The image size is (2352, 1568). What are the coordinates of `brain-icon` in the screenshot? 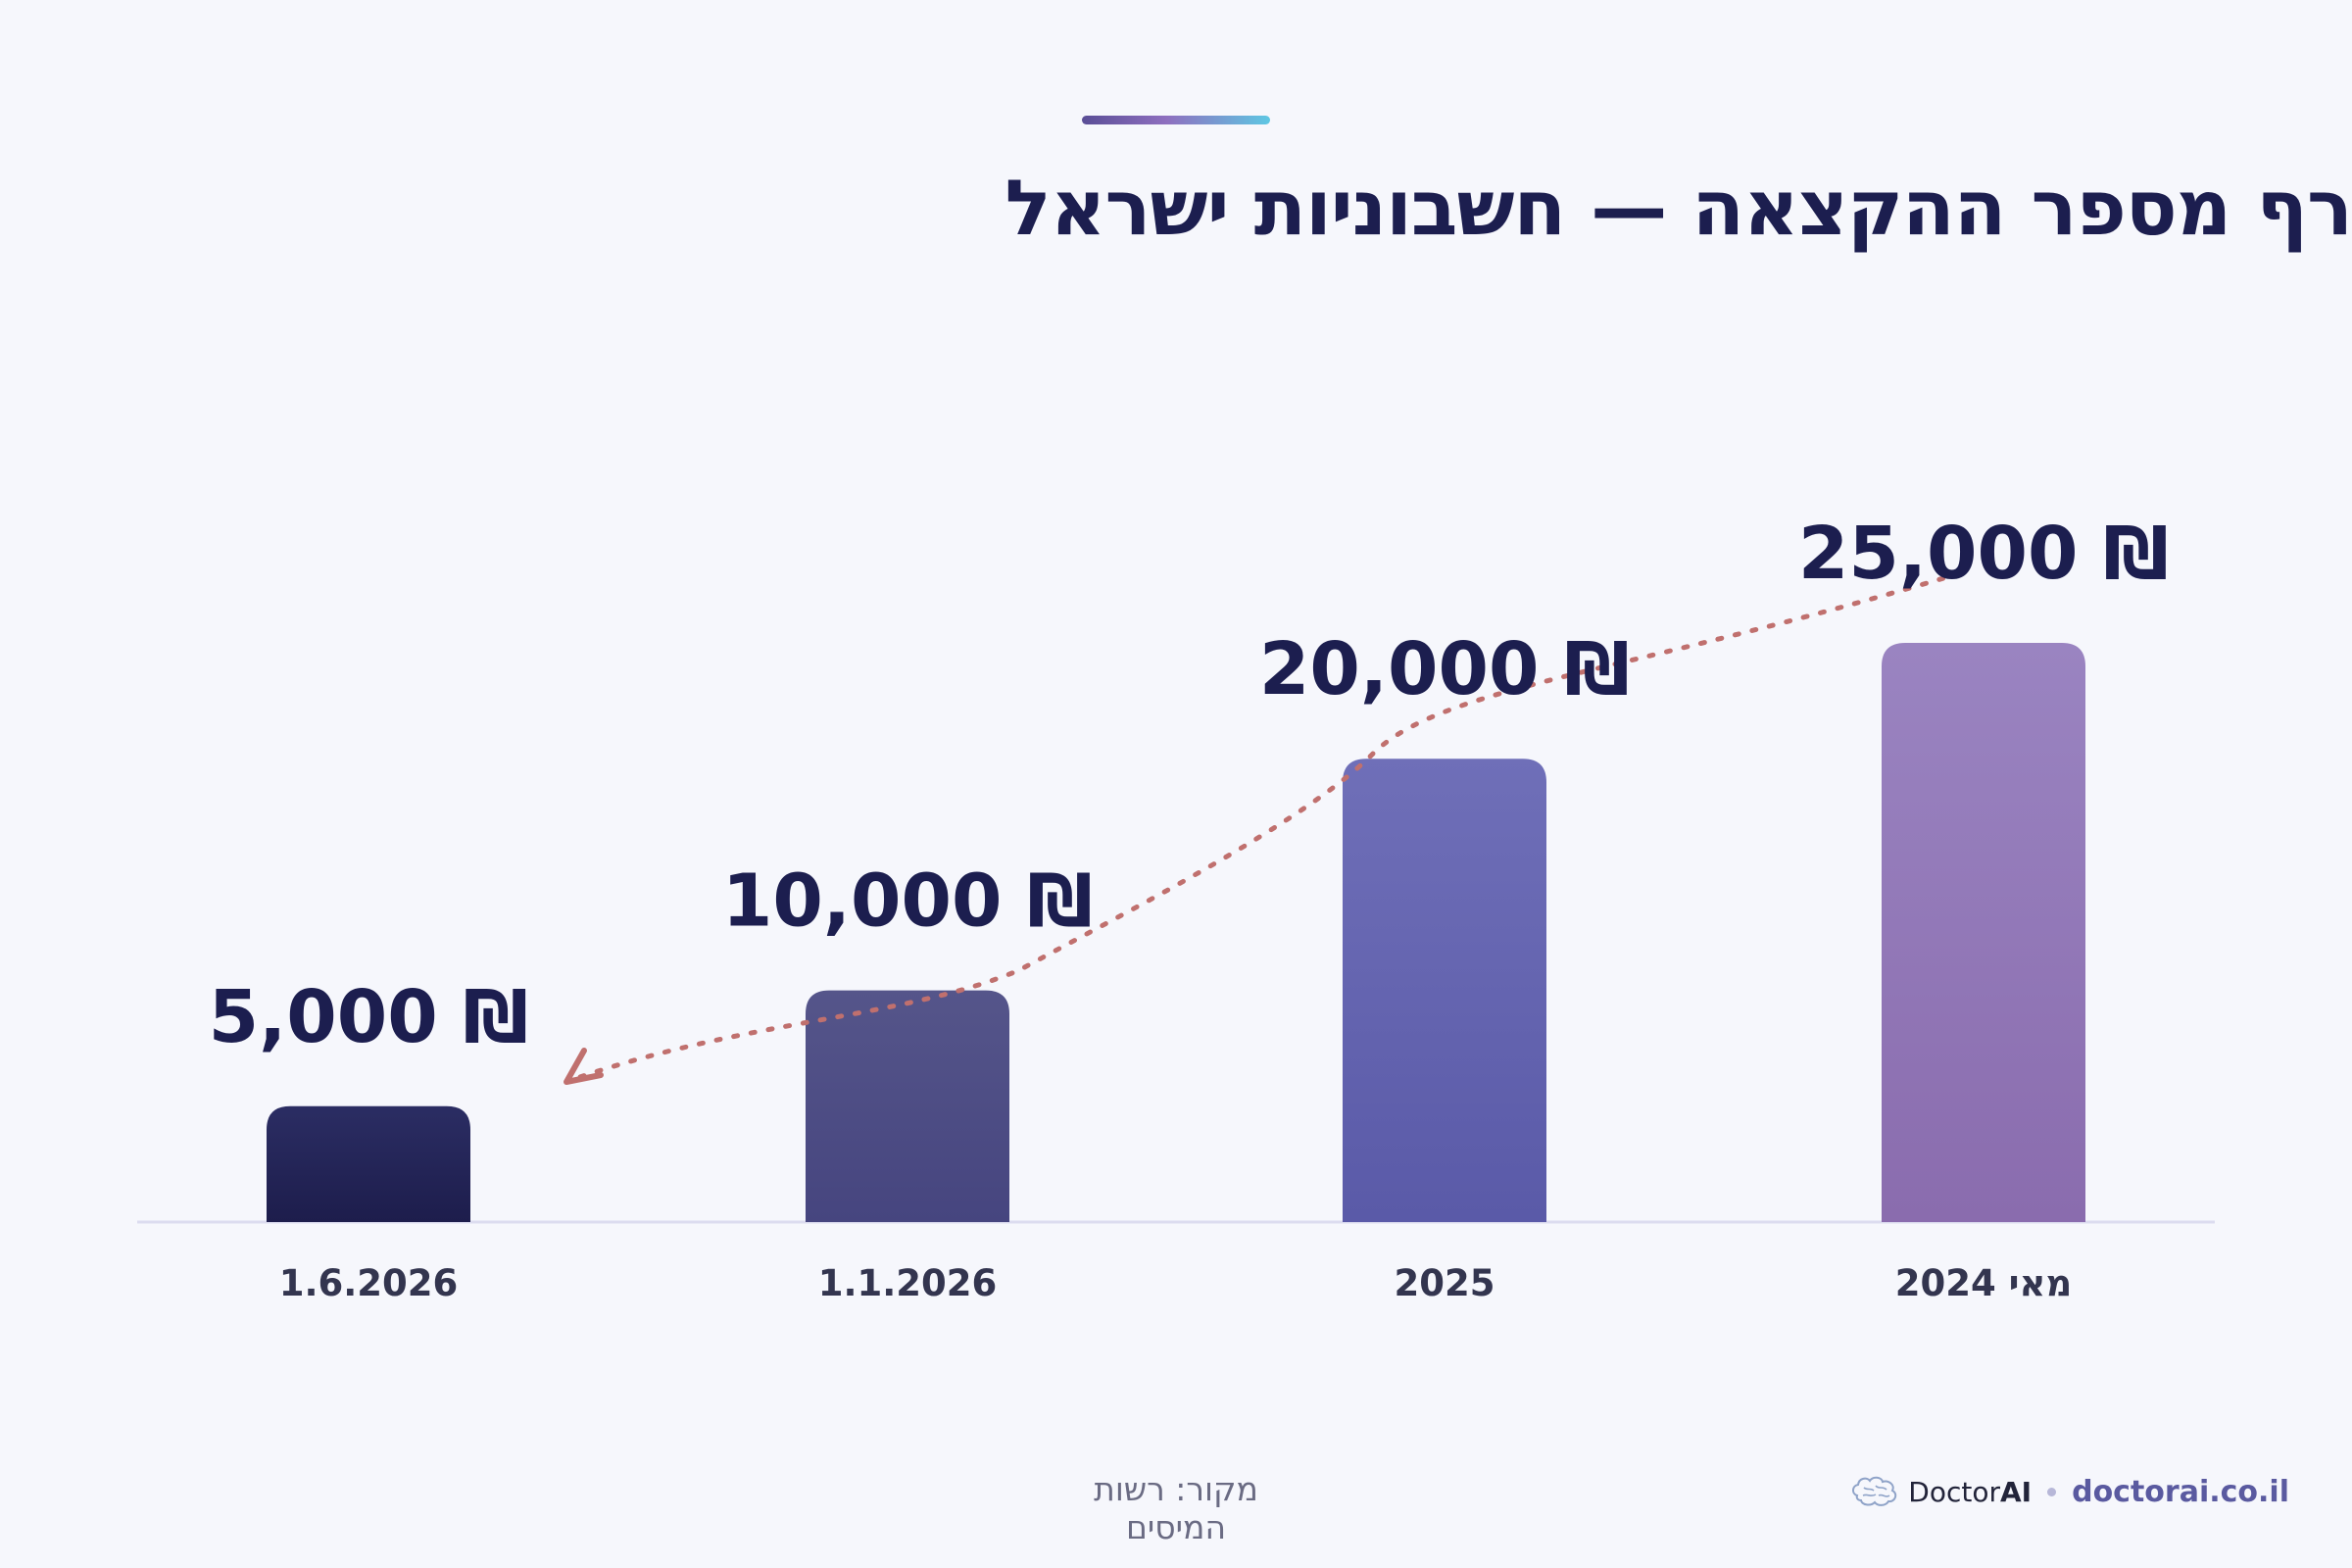 It's located at (1874, 1491).